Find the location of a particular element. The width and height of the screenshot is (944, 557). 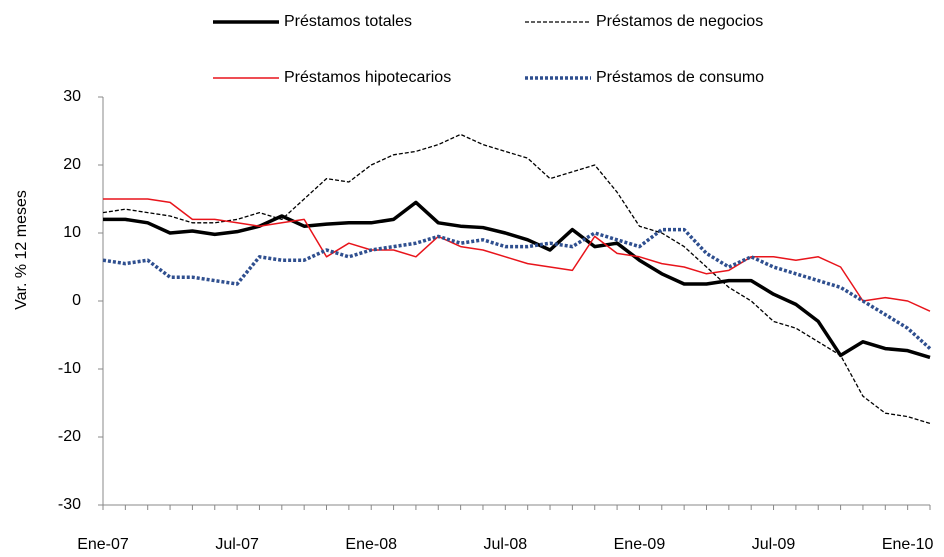

x-tick-label: Jul-09 is located at coordinates (774, 544).